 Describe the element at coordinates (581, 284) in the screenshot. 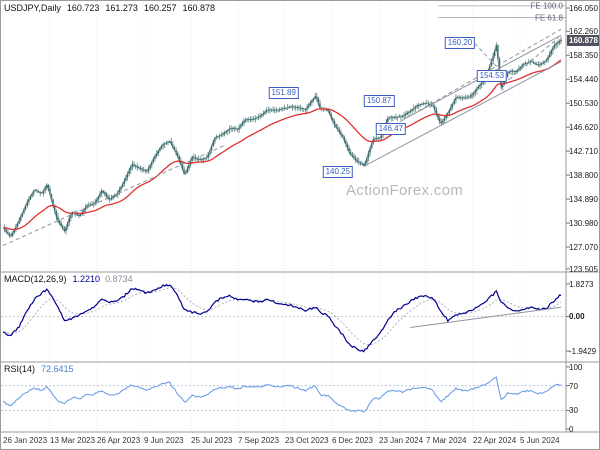

I see `macd-axis-label: 1.8273` at that location.